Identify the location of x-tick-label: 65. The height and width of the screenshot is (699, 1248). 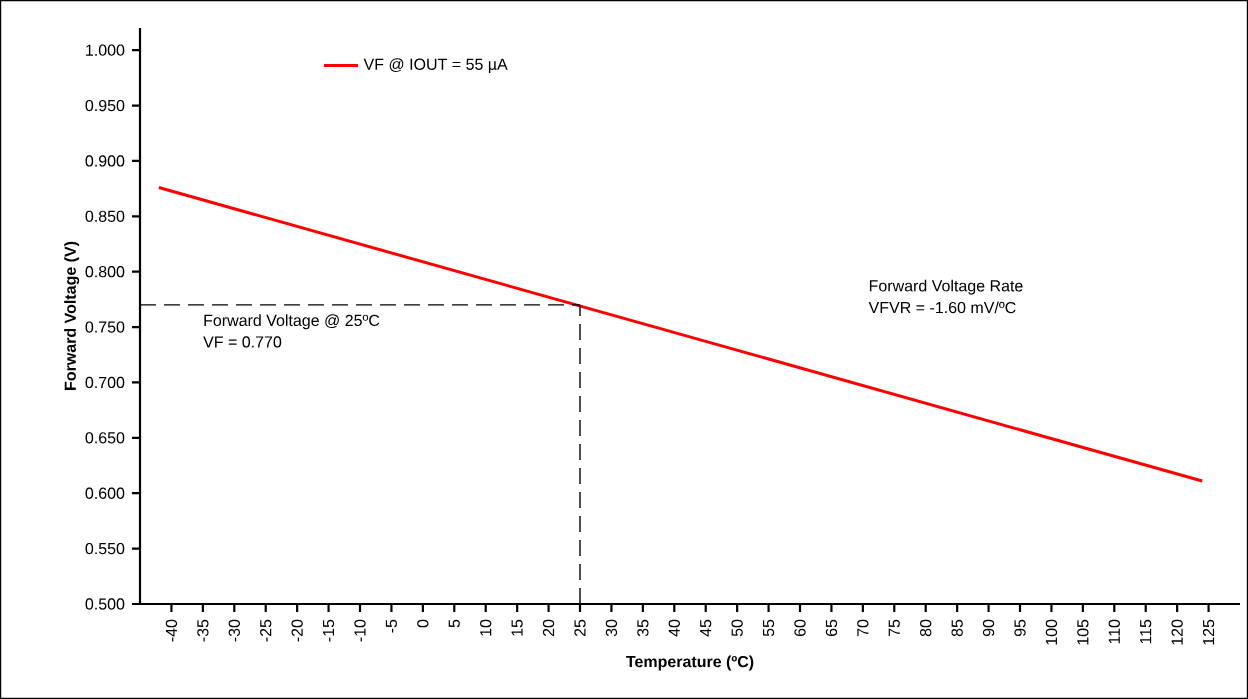
(831, 628).